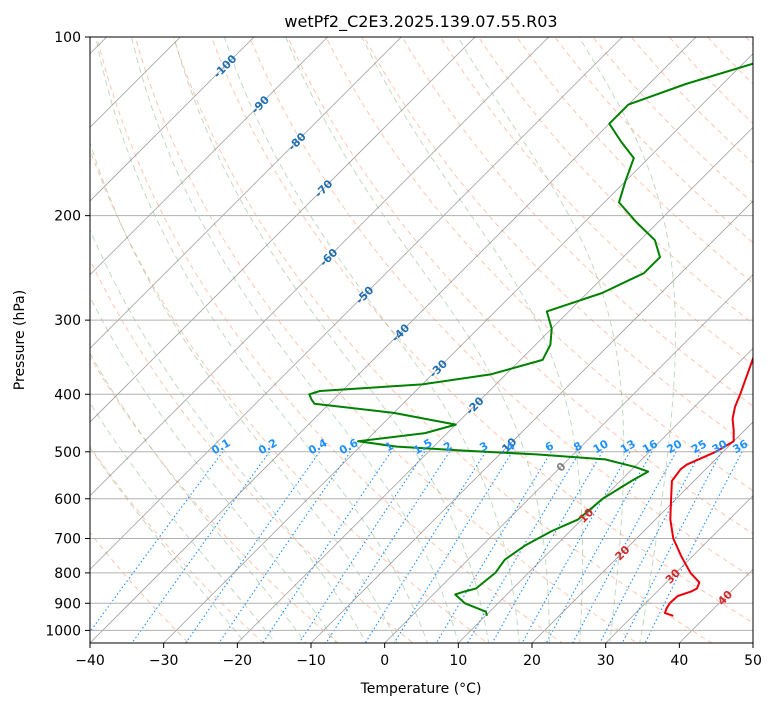 The height and width of the screenshot is (708, 775). I want to click on isotherm-label: -90, so click(260, 104).